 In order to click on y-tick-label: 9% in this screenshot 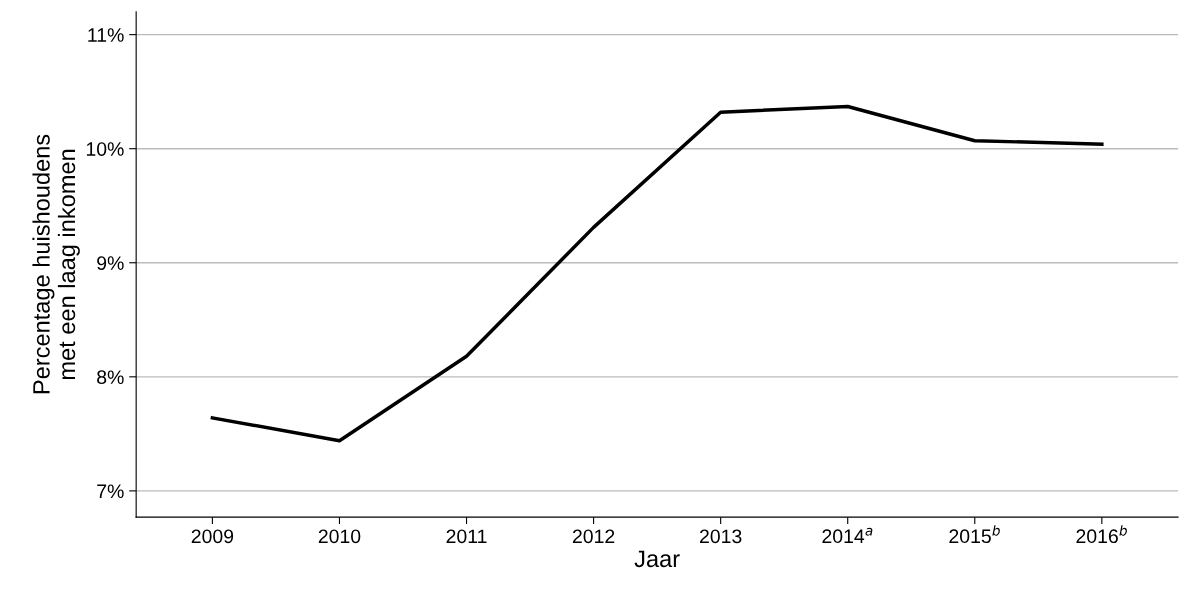, I will do `click(110, 263)`.